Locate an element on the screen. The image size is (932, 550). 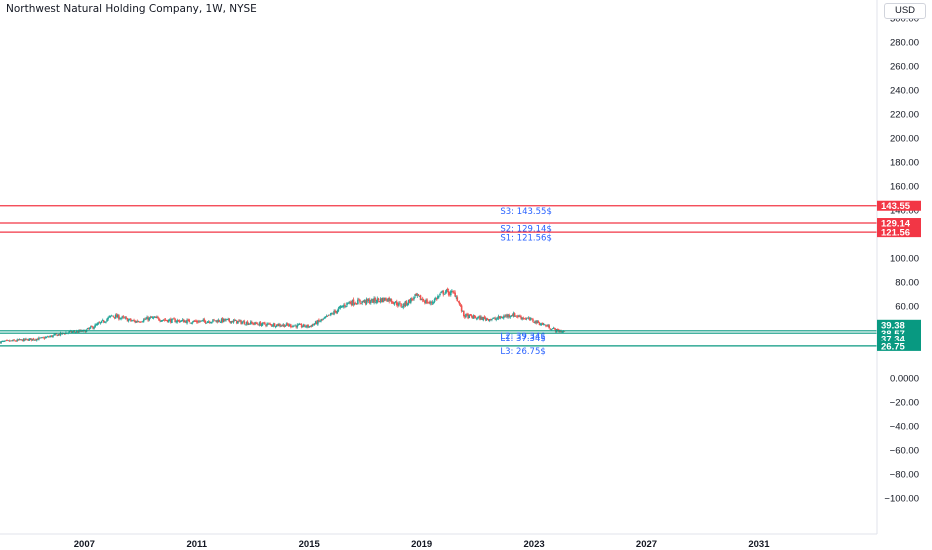
time-axis: 2007 2011 2015 2019 2023 2027 2031 is located at coordinates (422, 544).